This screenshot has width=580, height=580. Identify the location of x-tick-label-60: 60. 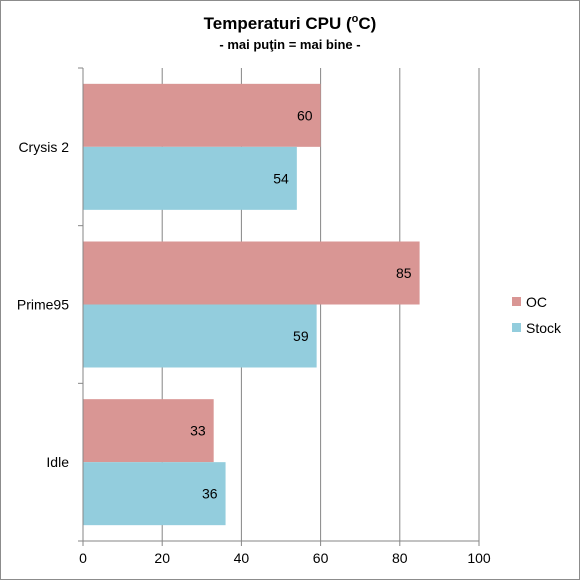
(321, 558).